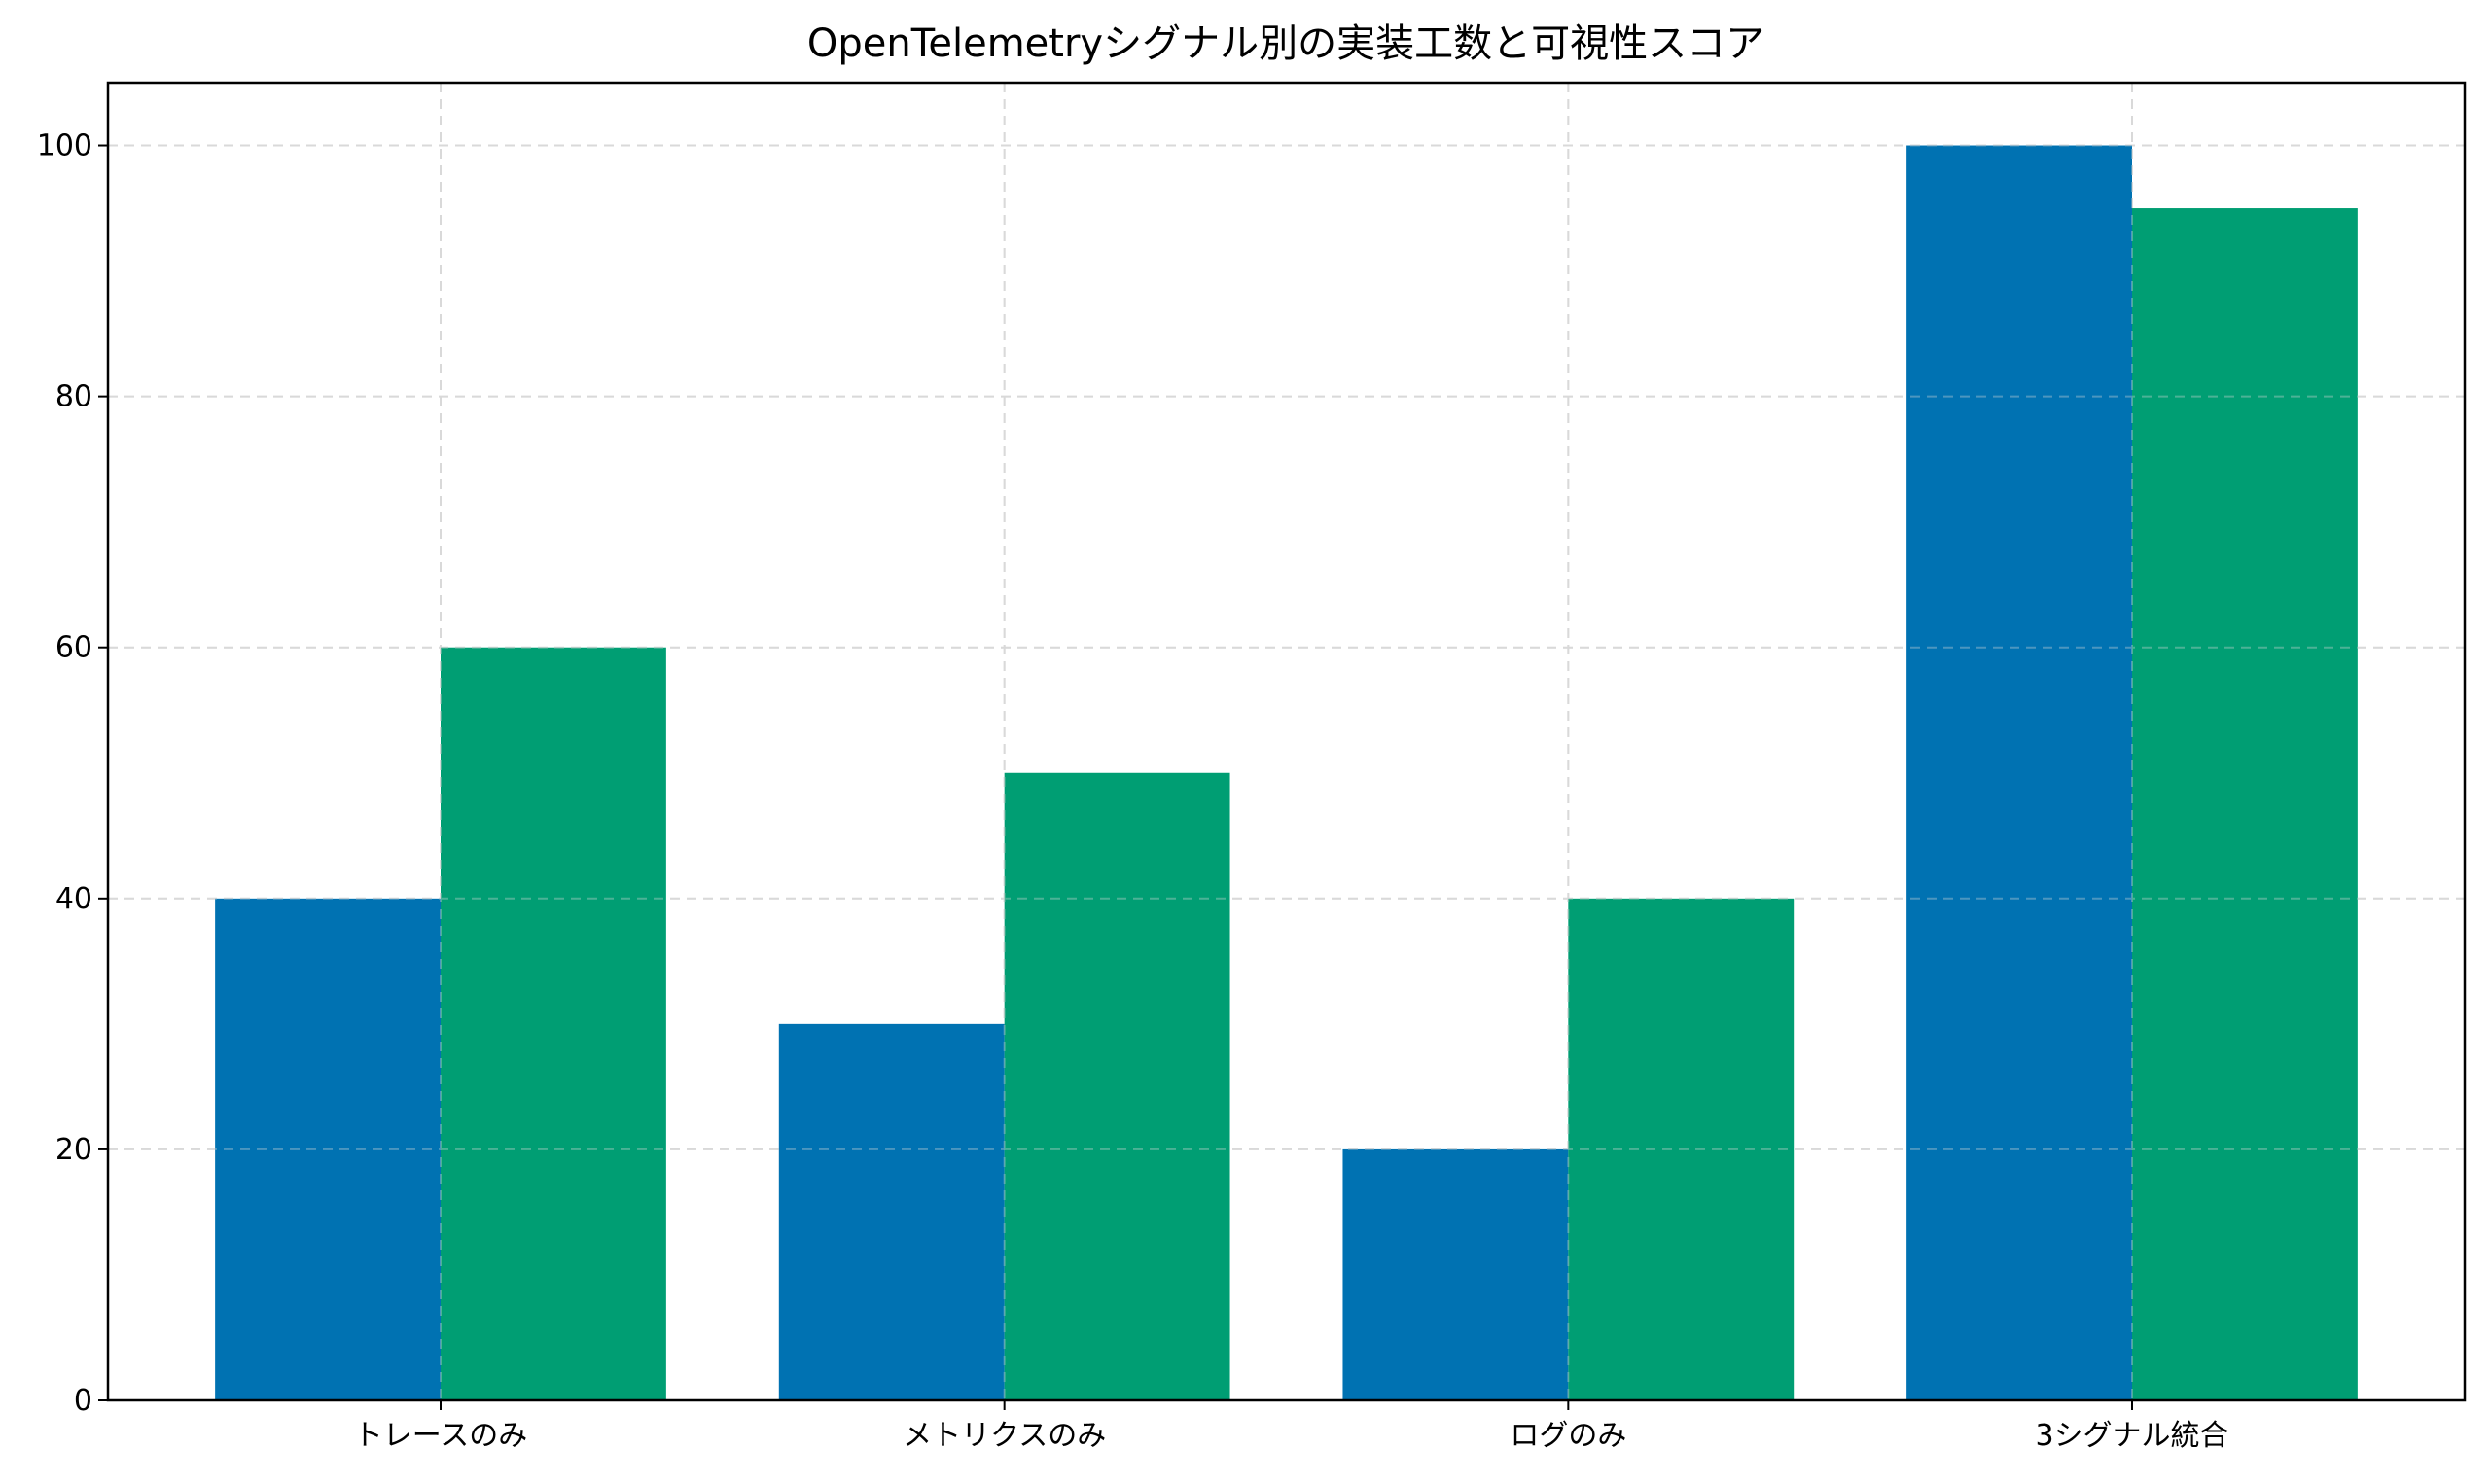 This screenshot has width=2490, height=1484. What do you see at coordinates (64, 146) in the screenshot?
I see `y-tick-label: 100` at bounding box center [64, 146].